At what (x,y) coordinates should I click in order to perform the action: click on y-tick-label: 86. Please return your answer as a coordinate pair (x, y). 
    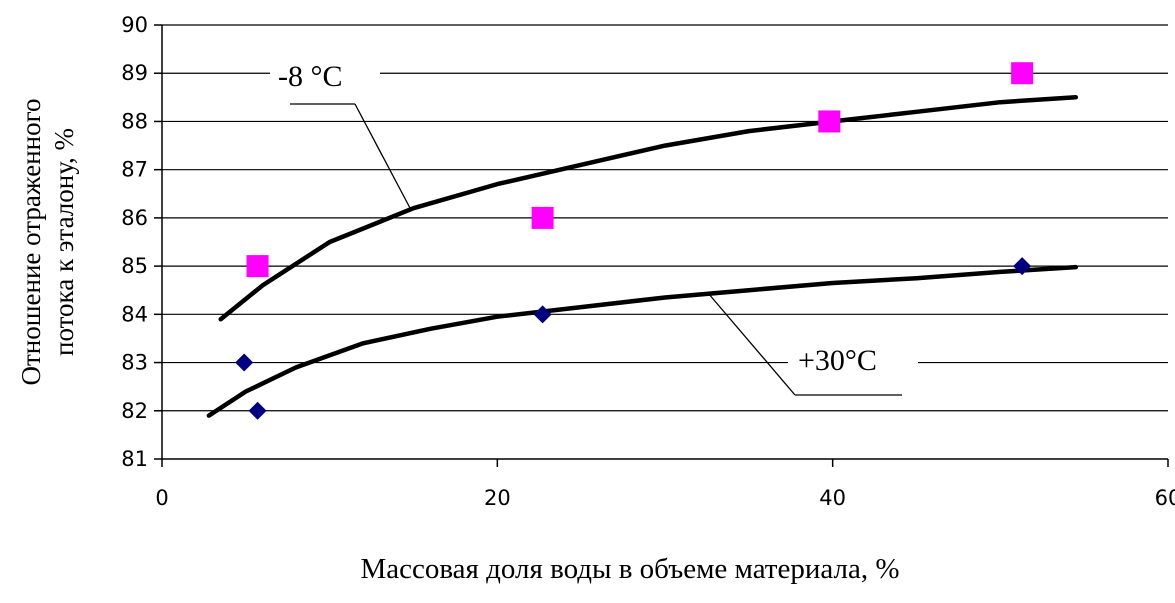
    Looking at the image, I should click on (134, 218).